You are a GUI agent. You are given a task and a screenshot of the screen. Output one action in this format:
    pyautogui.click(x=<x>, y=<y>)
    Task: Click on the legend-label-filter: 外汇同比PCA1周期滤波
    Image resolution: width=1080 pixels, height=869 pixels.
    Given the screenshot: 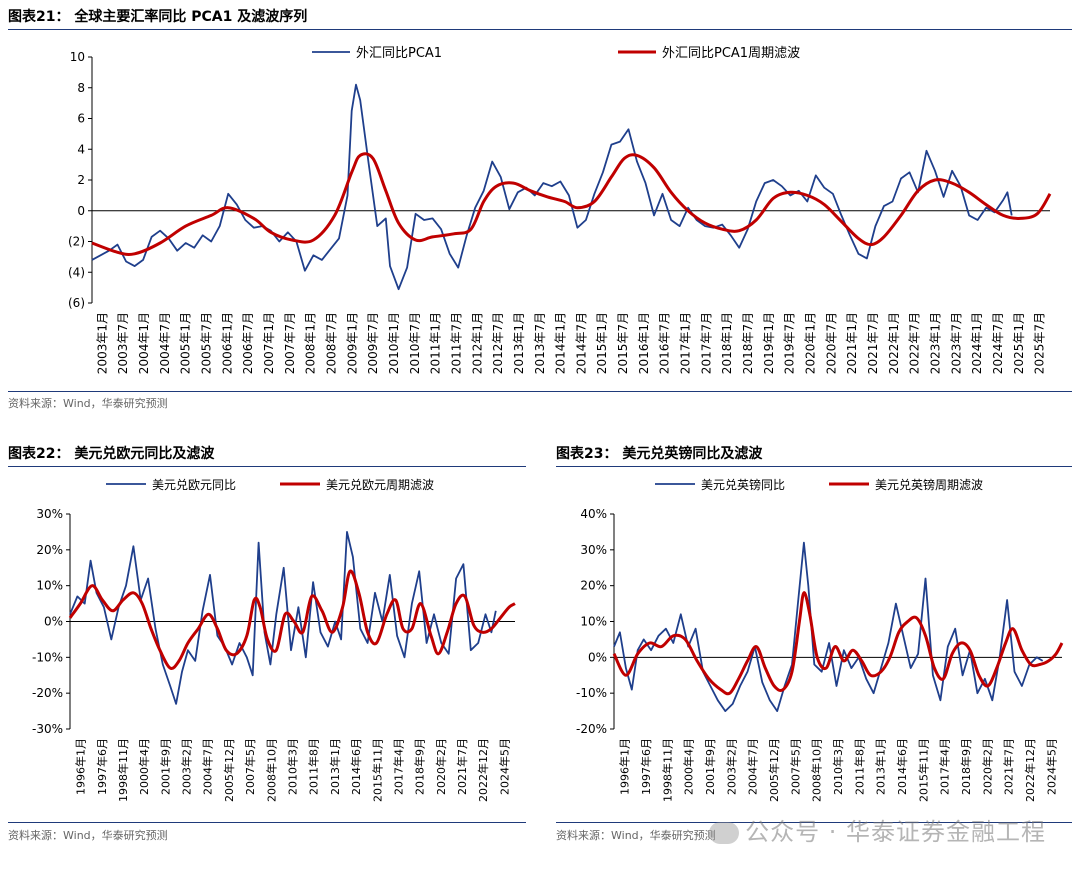 What is the action you would take?
    pyautogui.click(x=731, y=53)
    